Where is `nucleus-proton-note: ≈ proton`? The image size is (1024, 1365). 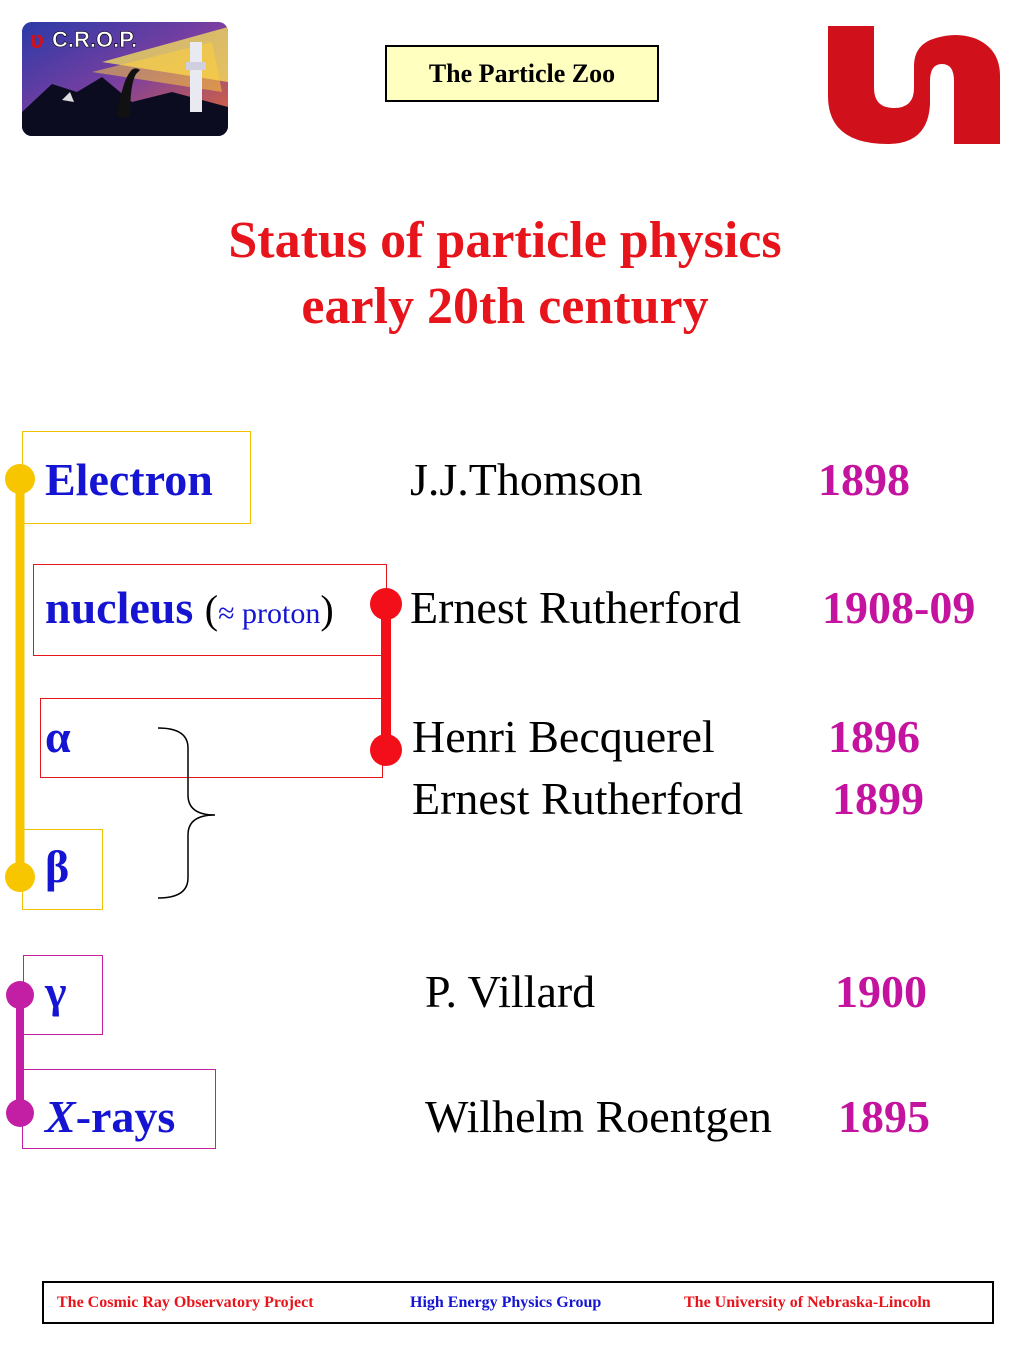 nucleus-proton-note: ≈ proton is located at coordinates (269, 613).